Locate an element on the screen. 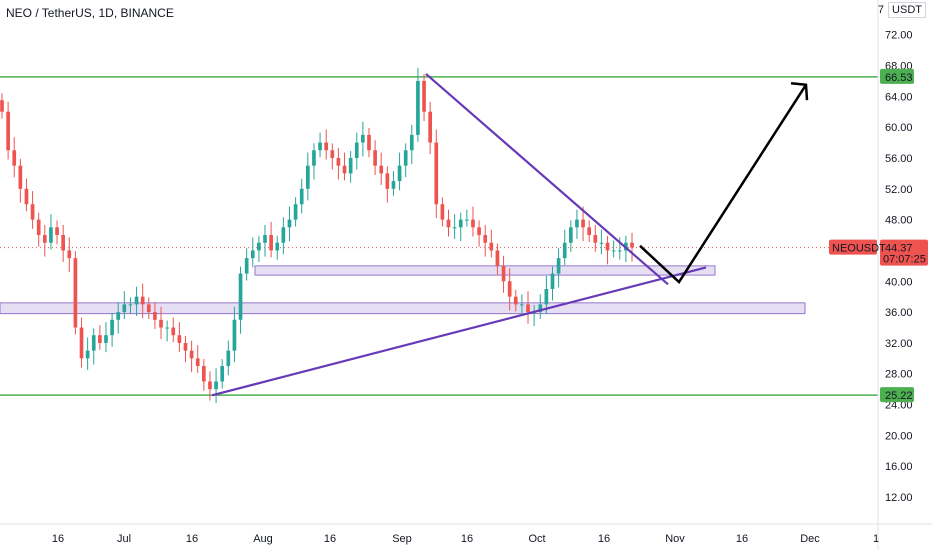  support-zones is located at coordinates (403, 290).